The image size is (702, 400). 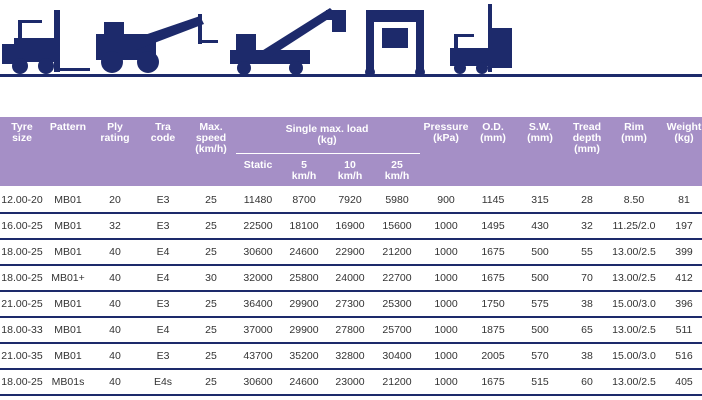 What do you see at coordinates (540, 226) in the screenshot?
I see `table-cell: 430` at bounding box center [540, 226].